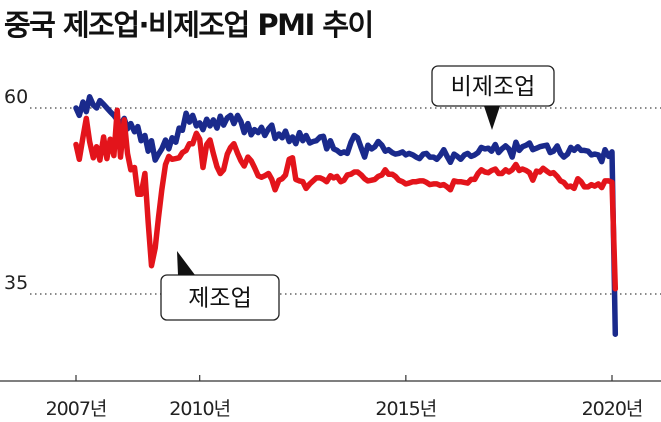 This screenshot has height=422, width=661. What do you see at coordinates (330, 378) in the screenshot?
I see `x-axis` at bounding box center [330, 378].